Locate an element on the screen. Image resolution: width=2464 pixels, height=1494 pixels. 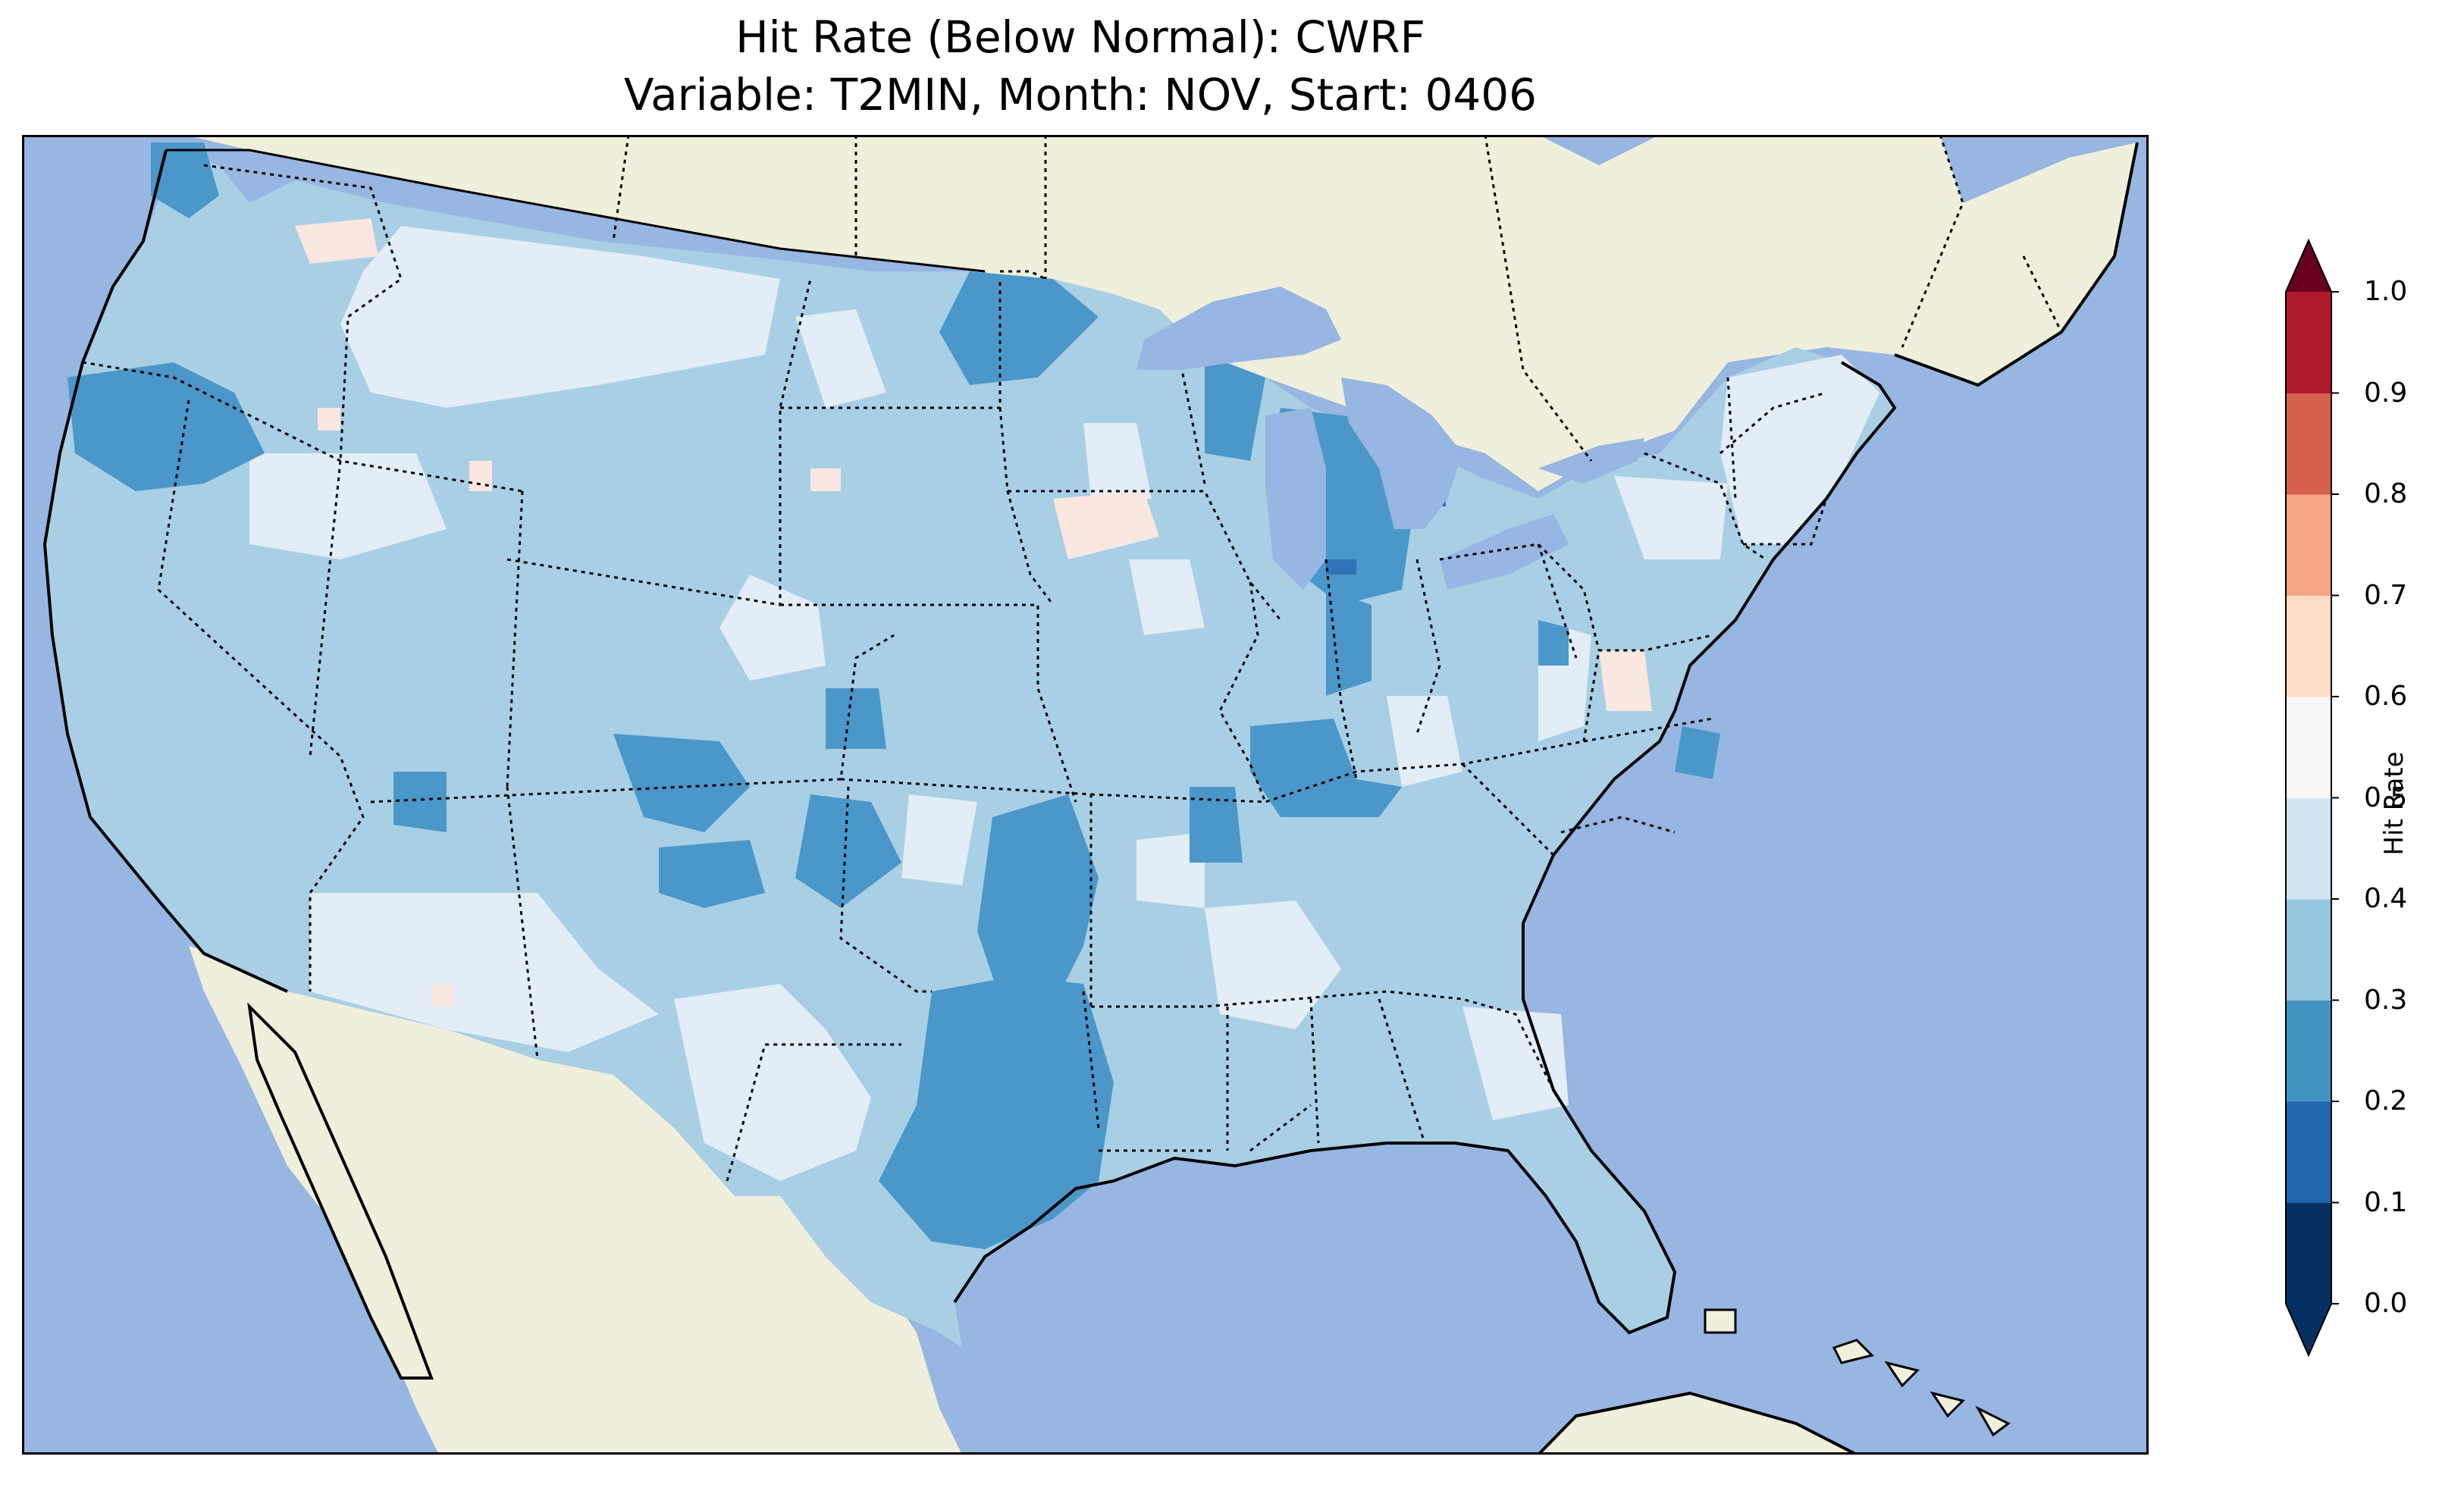
colorbar-under-extension is located at coordinates (2308, 1329).